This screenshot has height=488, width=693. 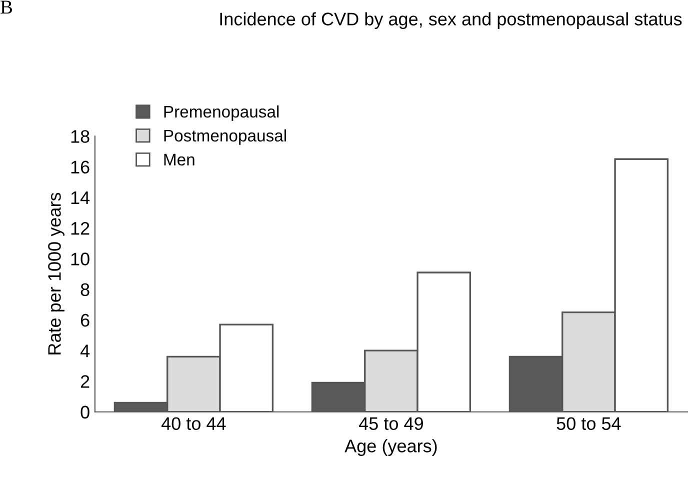 What do you see at coordinates (80, 136) in the screenshot?
I see `y-tick-label: 18` at bounding box center [80, 136].